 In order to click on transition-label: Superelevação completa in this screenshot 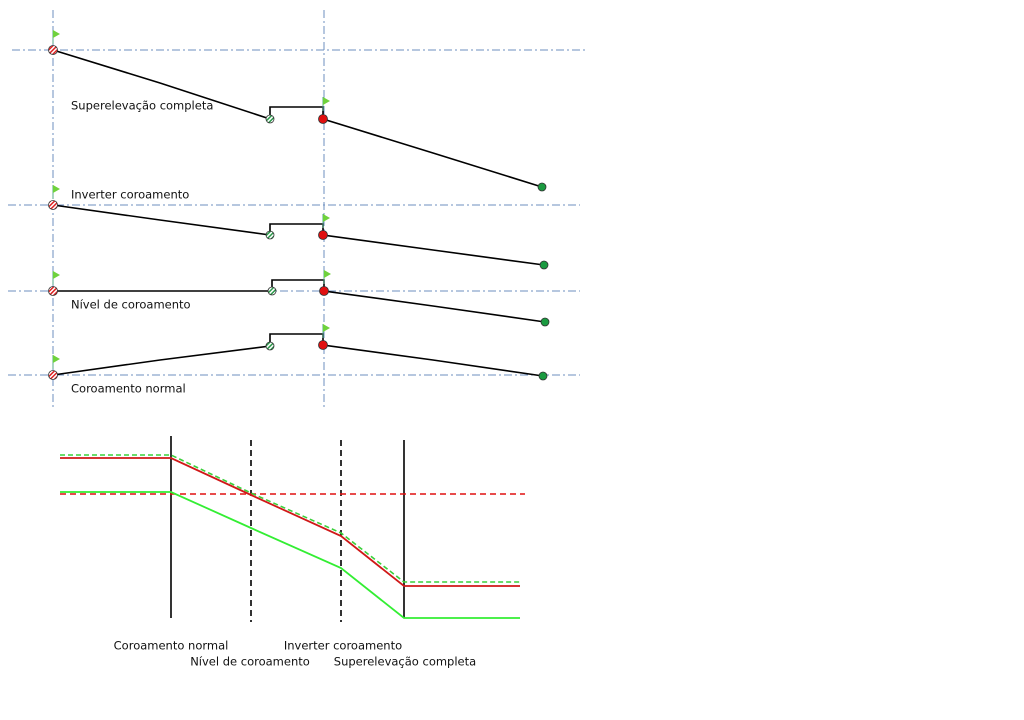, I will do `click(405, 662)`.